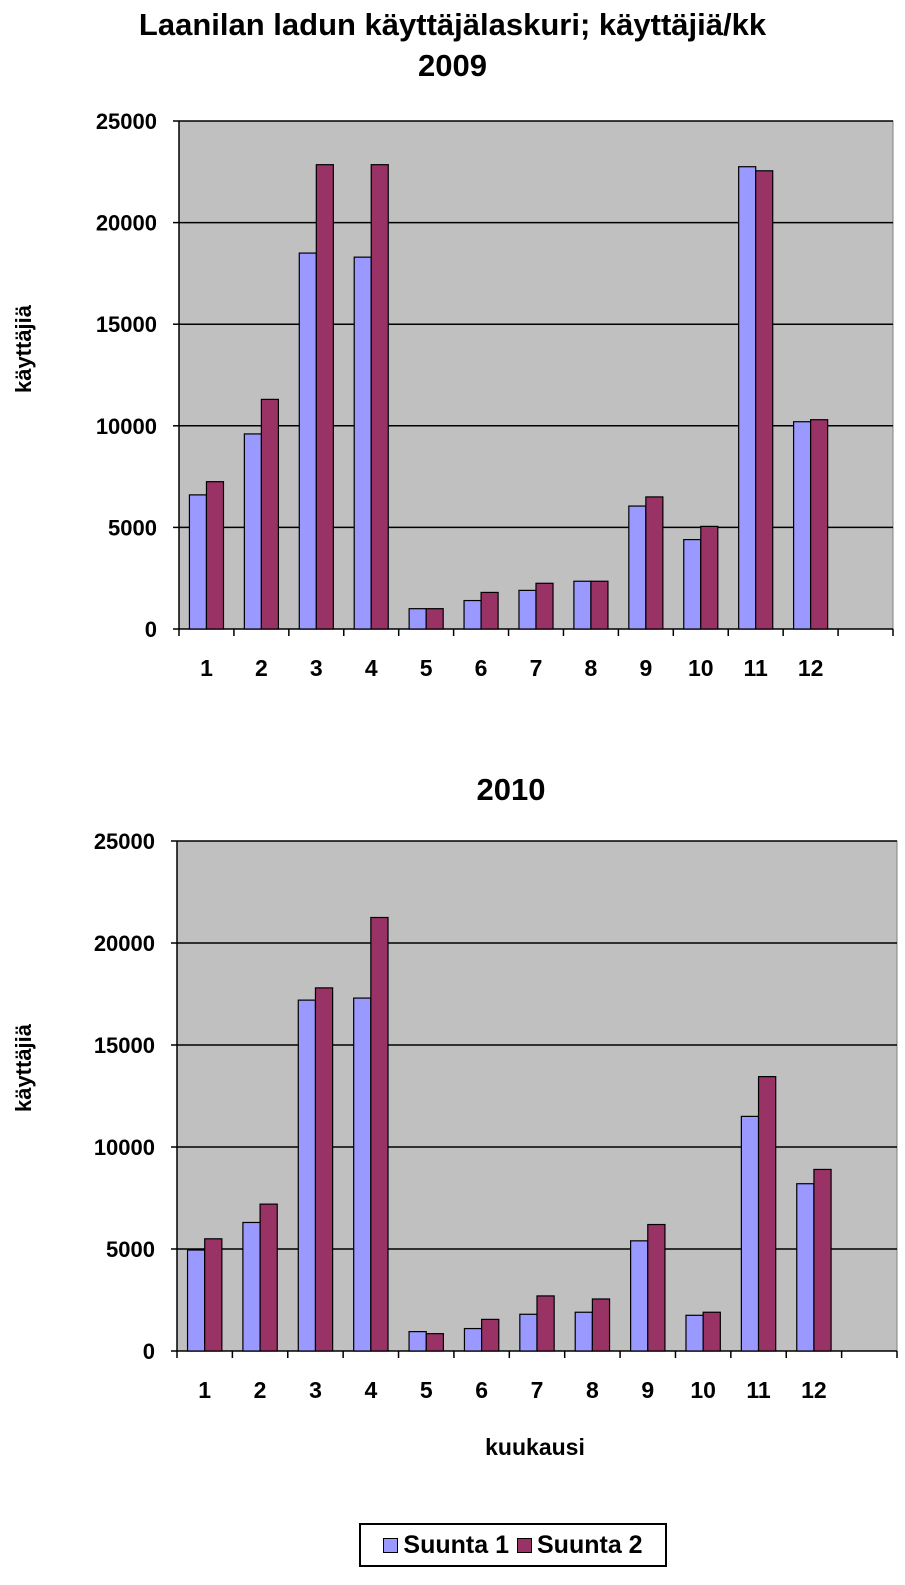 The width and height of the screenshot is (905, 1585). Describe the element at coordinates (23, 348) in the screenshot. I see `chart-1-y-axis-label: käyttäjiä` at that location.